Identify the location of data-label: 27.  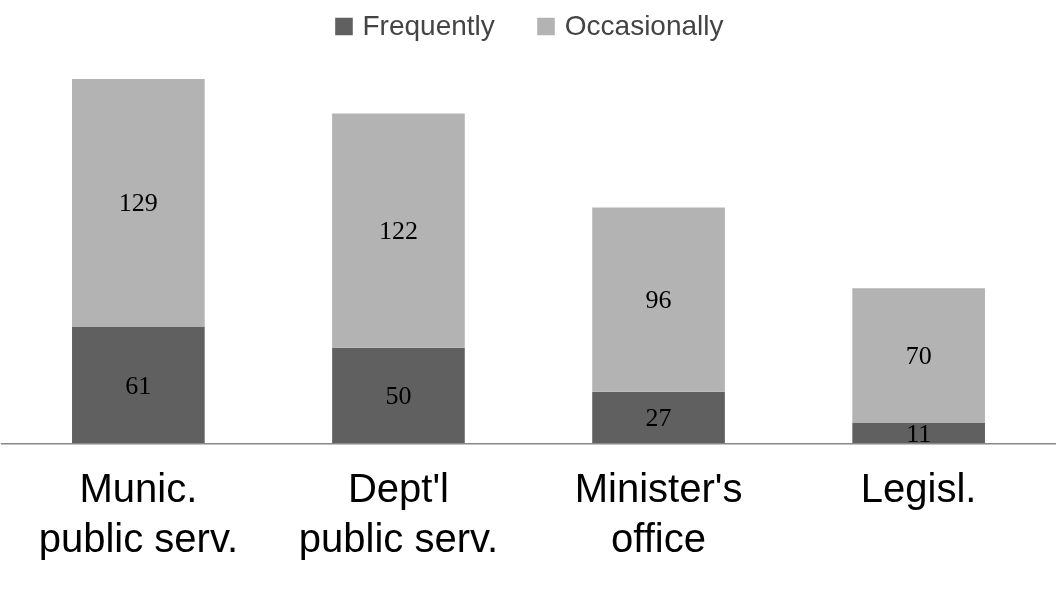
(658, 418).